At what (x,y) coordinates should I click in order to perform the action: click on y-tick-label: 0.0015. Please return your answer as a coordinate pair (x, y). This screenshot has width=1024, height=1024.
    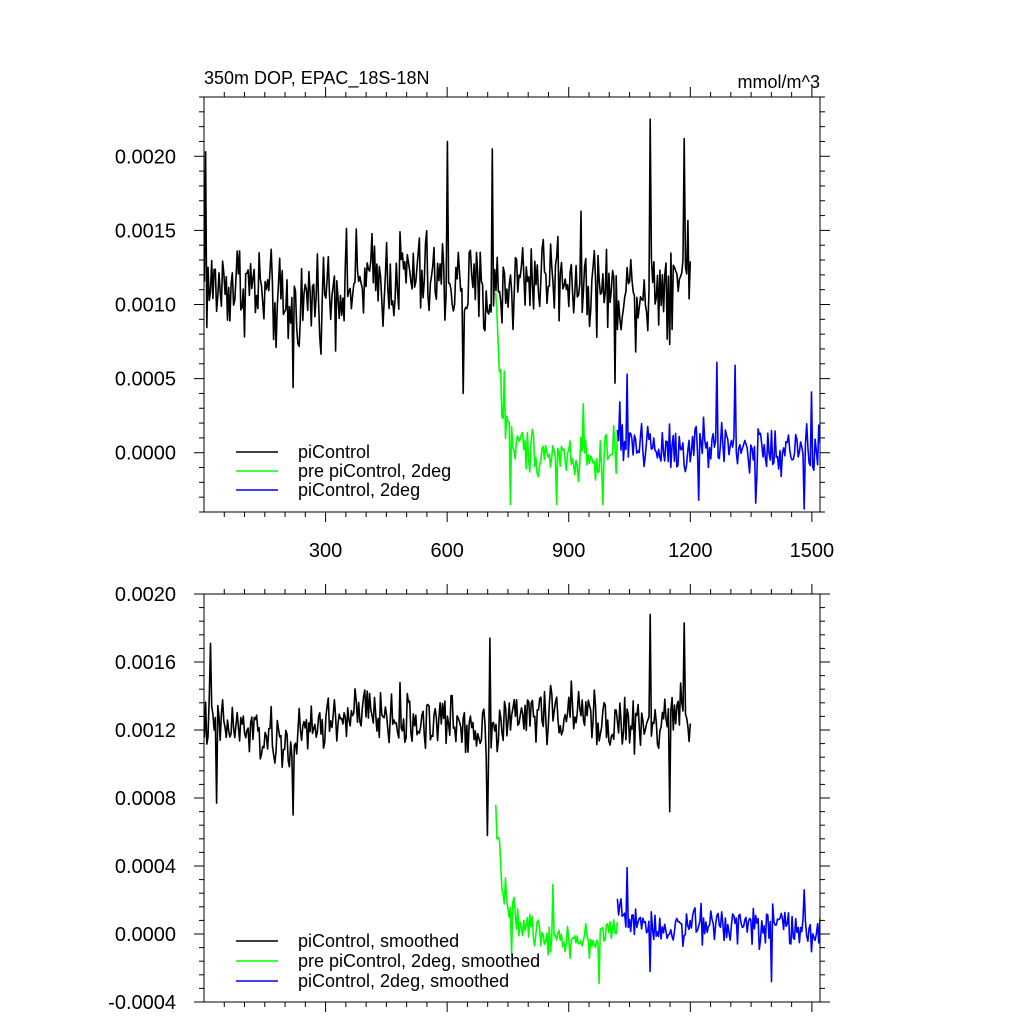
    Looking at the image, I should click on (145, 231).